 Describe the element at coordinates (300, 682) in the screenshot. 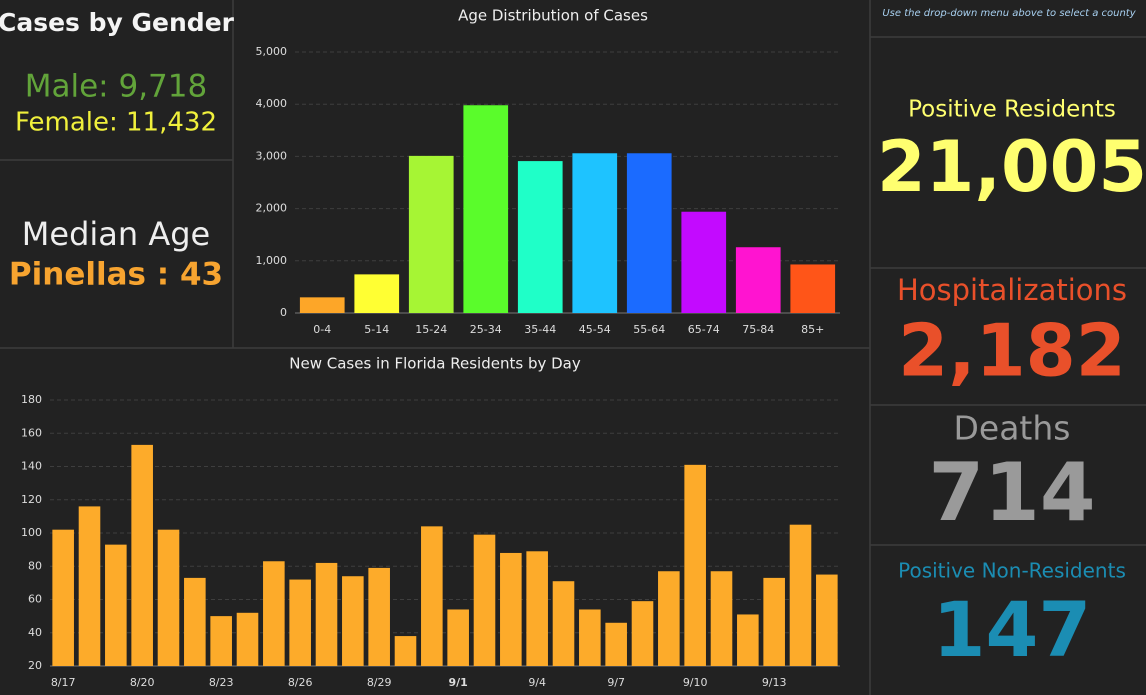

I see `x-tick-label: 8/26` at that location.